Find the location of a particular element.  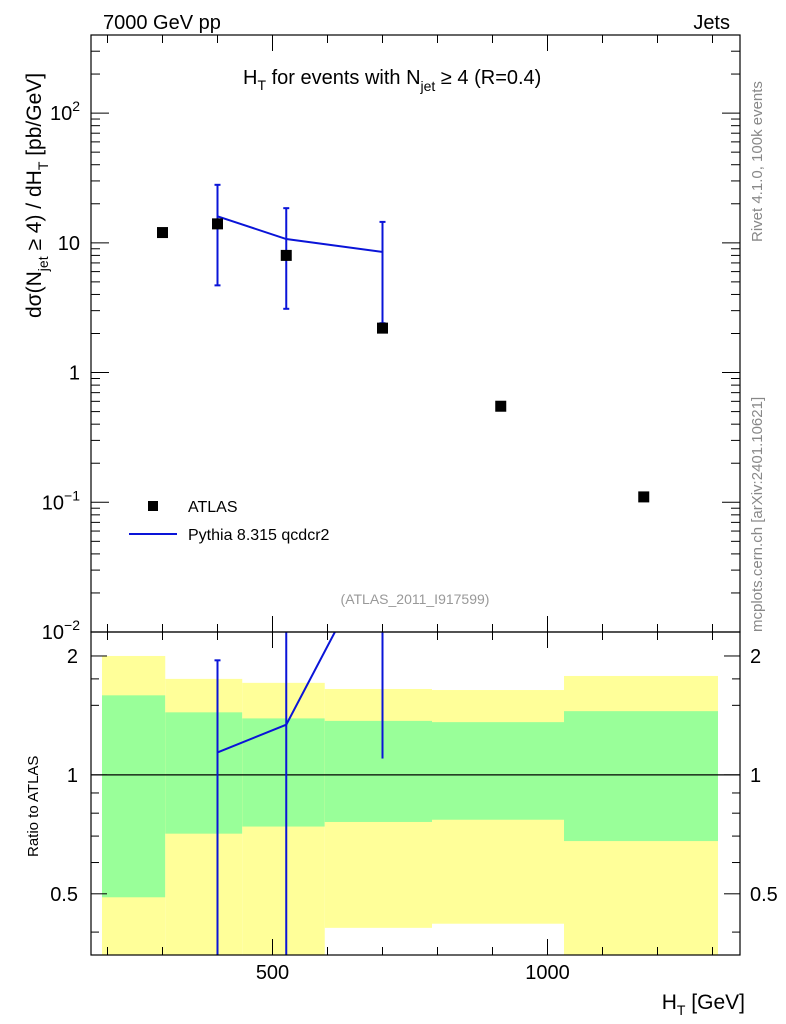

legend-atlas-label: ATLAS is located at coordinates (213, 507).